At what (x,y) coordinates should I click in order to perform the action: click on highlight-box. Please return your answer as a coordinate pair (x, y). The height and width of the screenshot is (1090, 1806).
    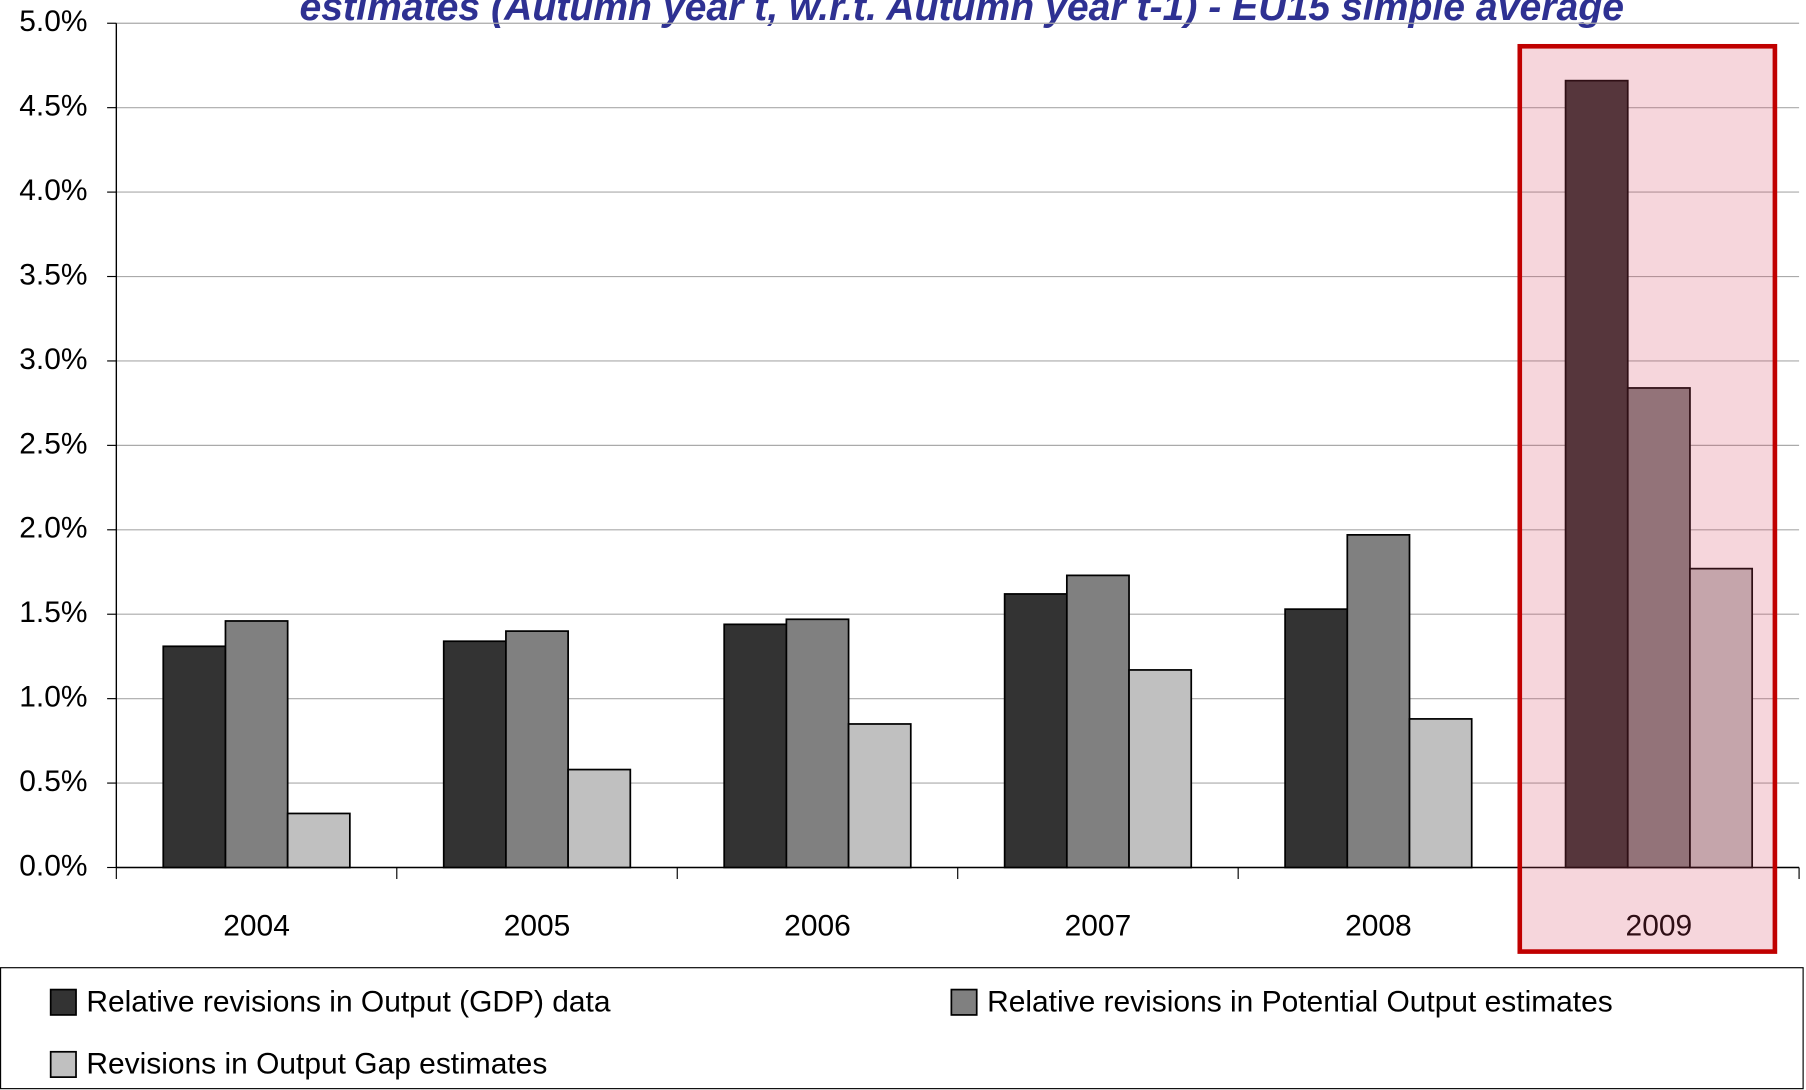
    Looking at the image, I should click on (1647, 498).